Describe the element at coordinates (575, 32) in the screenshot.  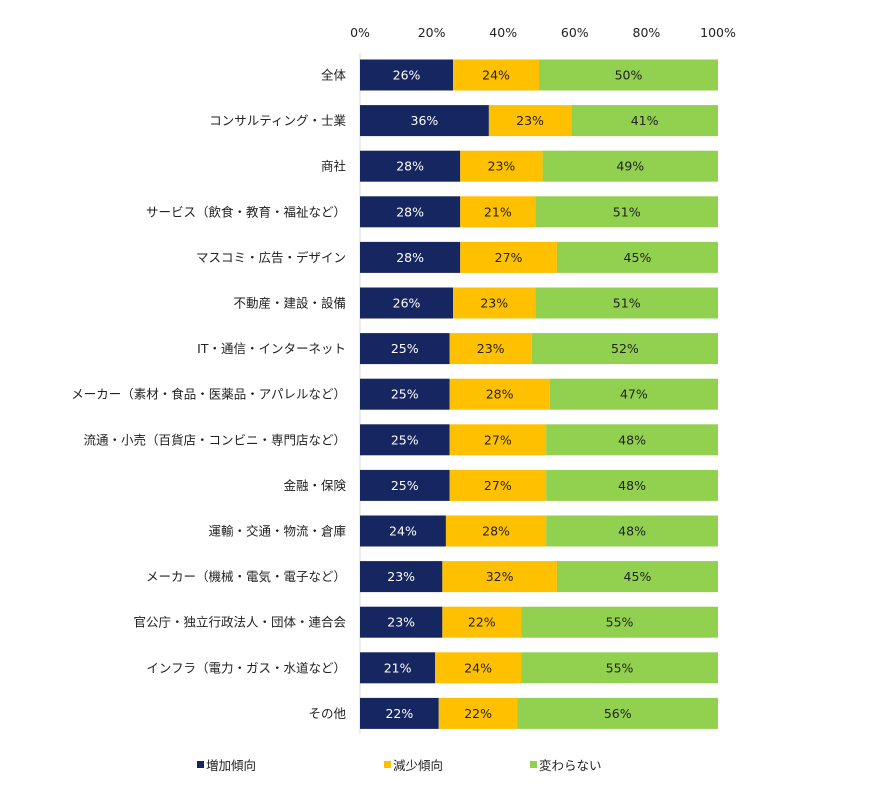
I see `x-tick-label: 60%` at that location.